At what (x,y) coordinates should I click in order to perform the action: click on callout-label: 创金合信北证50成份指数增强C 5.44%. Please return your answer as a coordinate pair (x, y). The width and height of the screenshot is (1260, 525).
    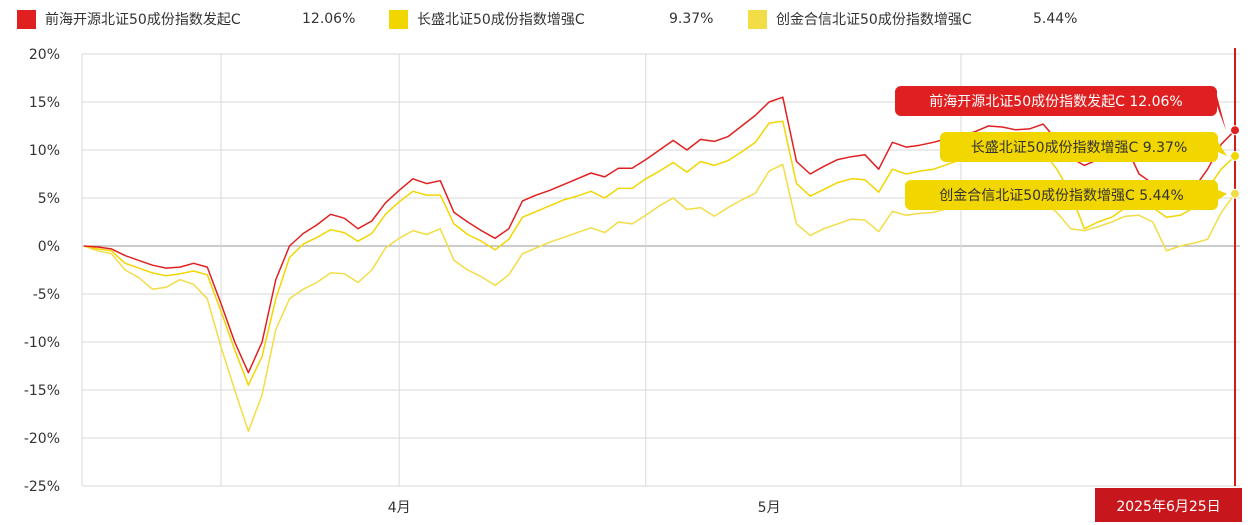
    Looking at the image, I should click on (1061, 196).